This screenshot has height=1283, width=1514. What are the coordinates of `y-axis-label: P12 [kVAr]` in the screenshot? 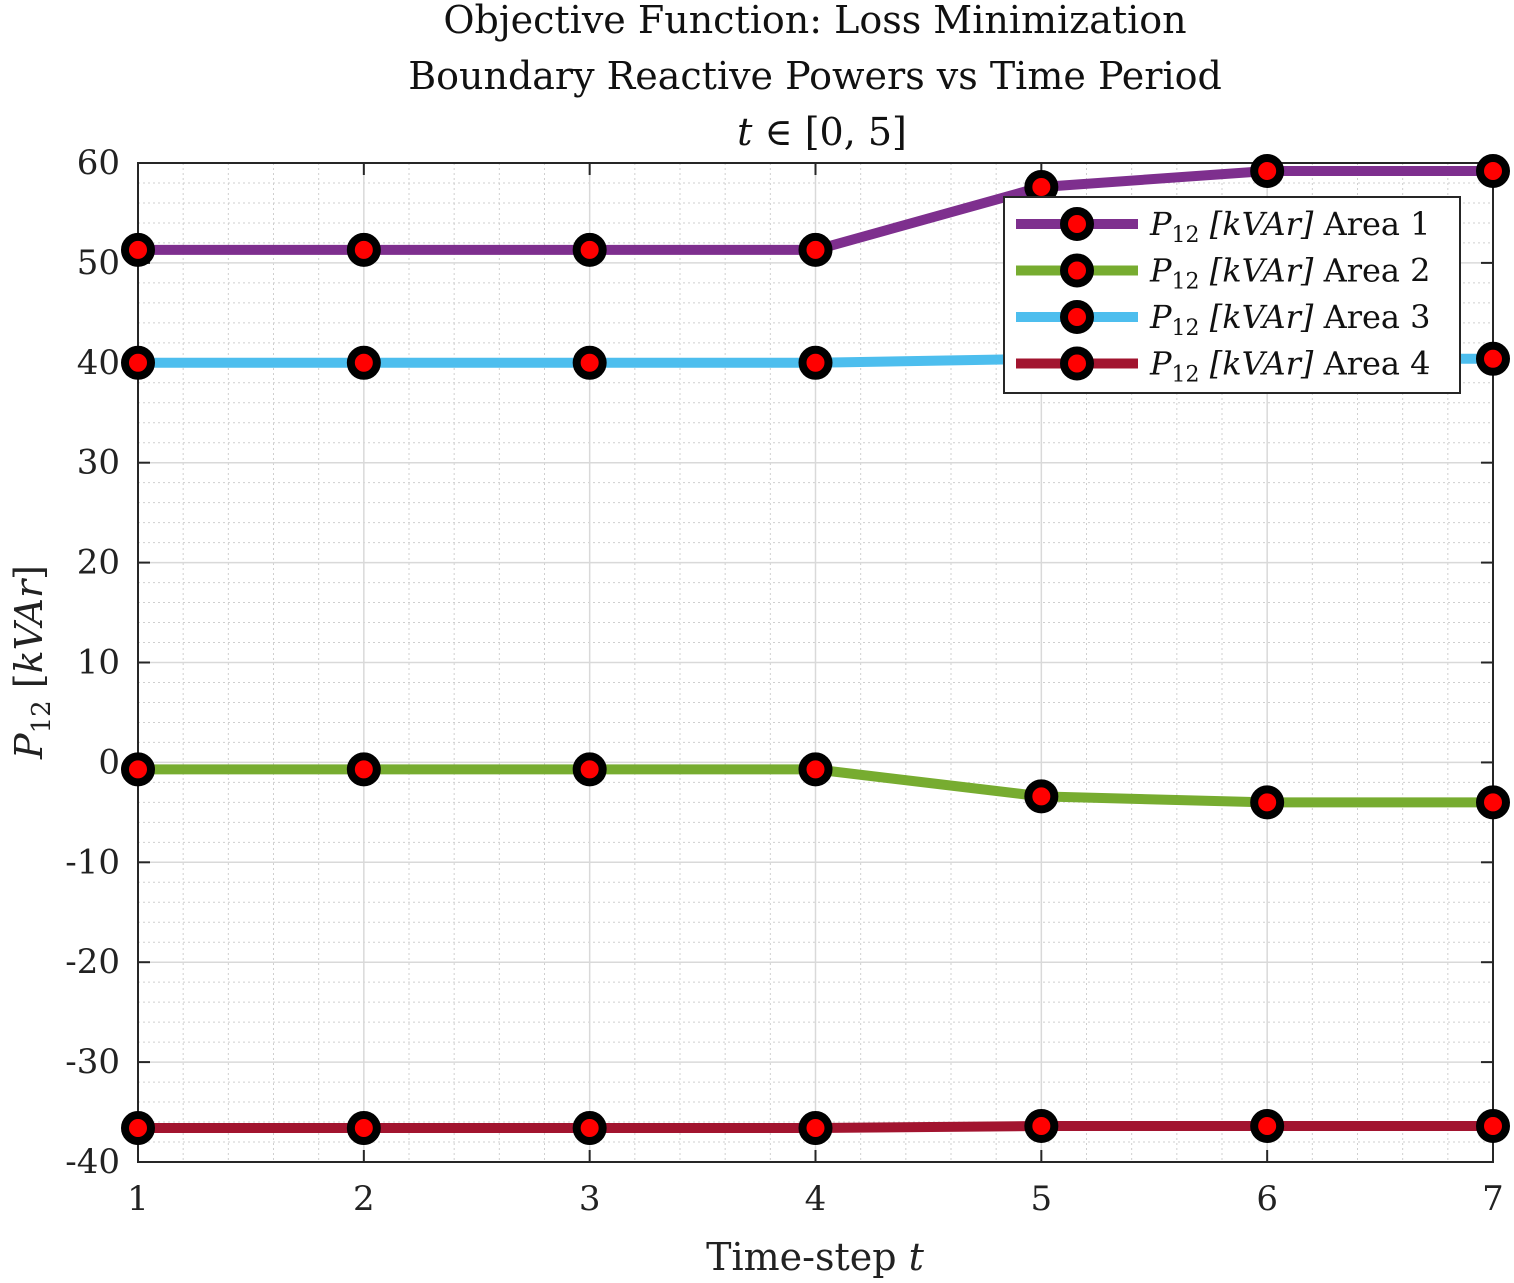 It's located at (32, 662).